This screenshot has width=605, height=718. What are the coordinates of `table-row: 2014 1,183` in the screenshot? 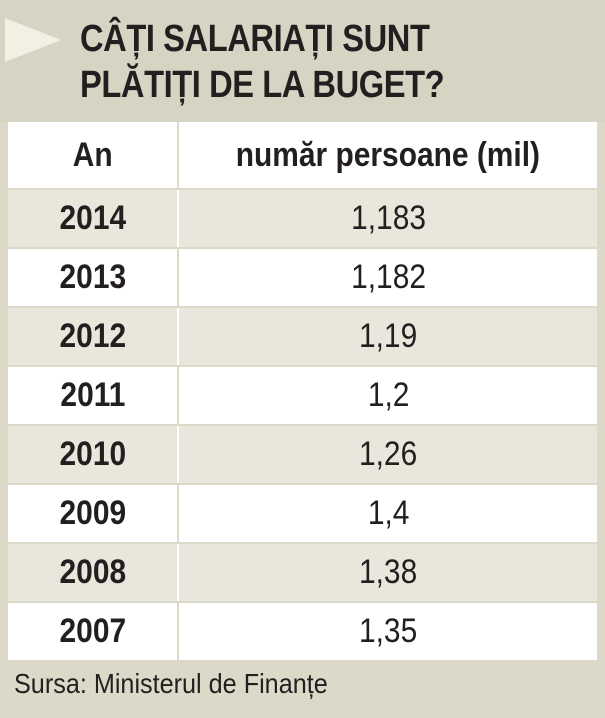 It's located at (302, 219).